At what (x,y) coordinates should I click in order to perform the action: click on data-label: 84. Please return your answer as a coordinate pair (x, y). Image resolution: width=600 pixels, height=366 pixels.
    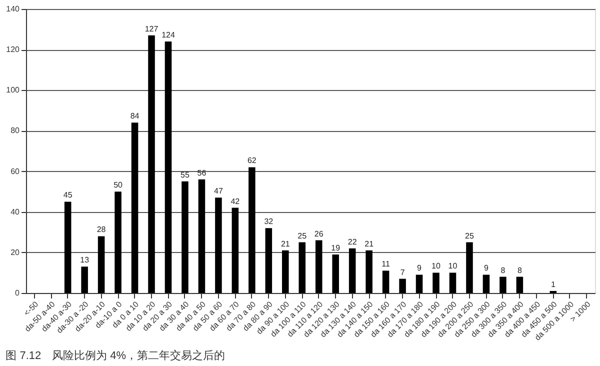
    Looking at the image, I should click on (135, 116).